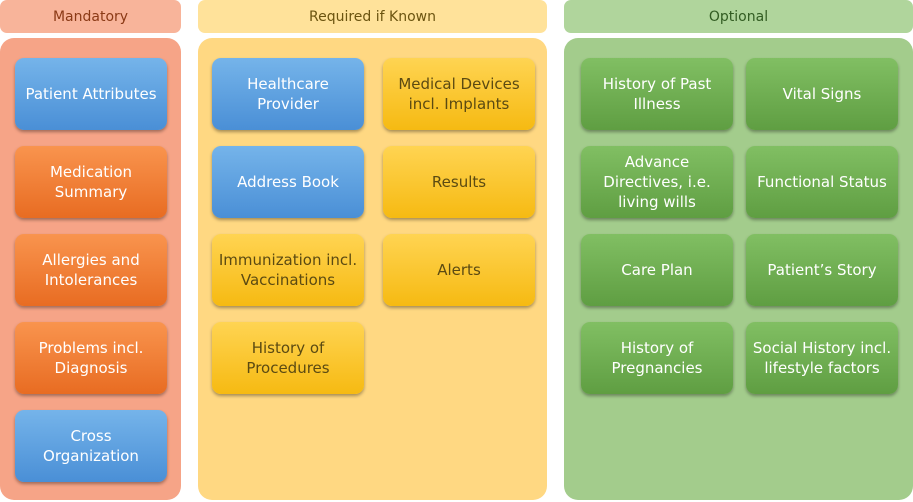  Describe the element at coordinates (657, 270) in the screenshot. I see `box-care-plan: Care Plan` at that location.